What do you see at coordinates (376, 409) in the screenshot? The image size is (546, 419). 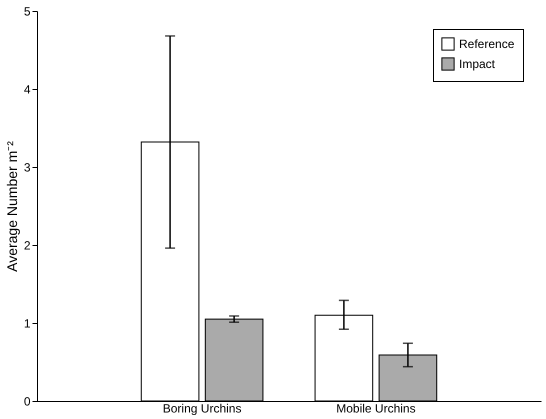 I see `x-tick-label: Mobile Urchins` at bounding box center [376, 409].